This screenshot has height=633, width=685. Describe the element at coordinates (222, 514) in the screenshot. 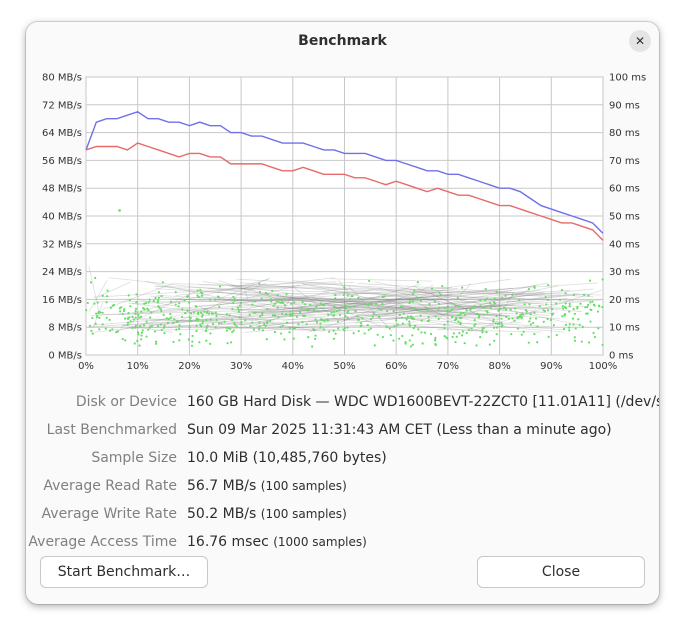

I see `write-rate-value: 50.2 MB/s` at that location.